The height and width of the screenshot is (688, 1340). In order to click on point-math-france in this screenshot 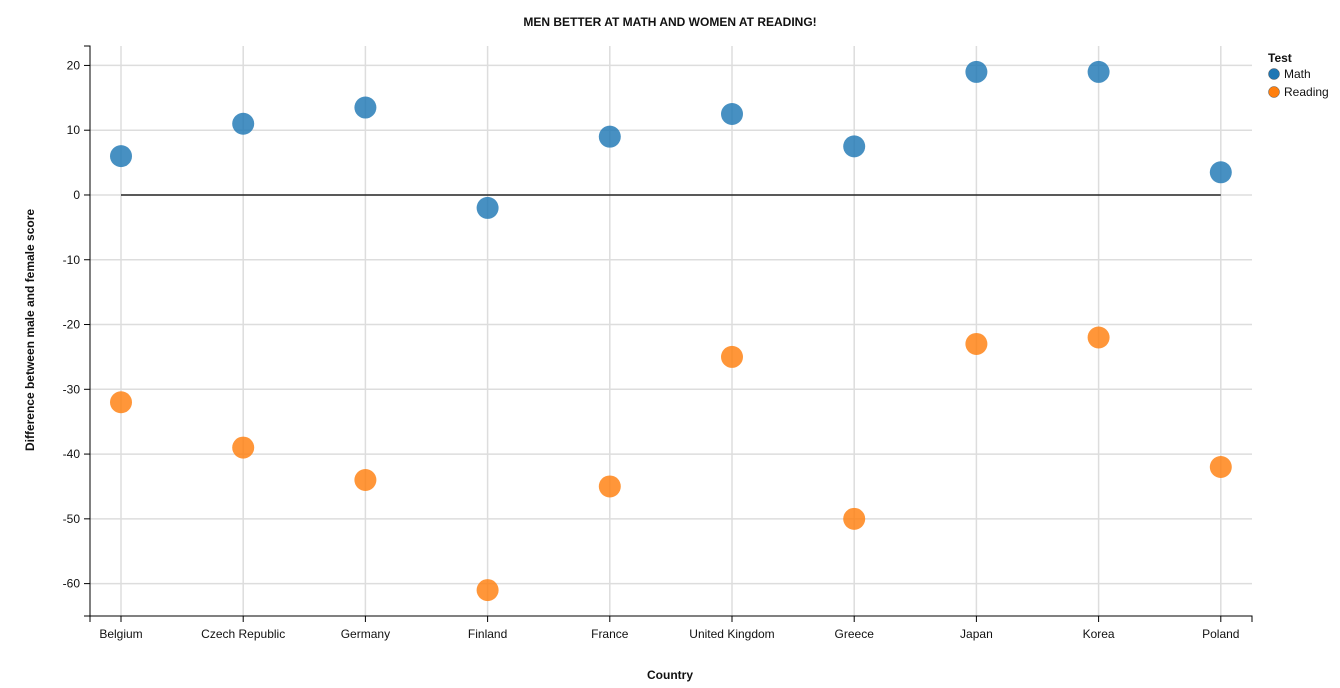, I will do `click(609, 136)`.